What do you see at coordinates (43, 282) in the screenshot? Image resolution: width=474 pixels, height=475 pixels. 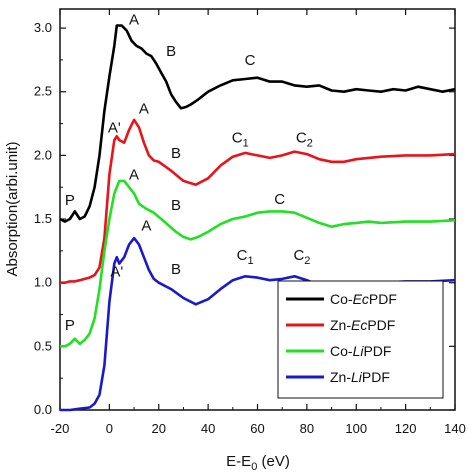 I see `y-tick-label: 1.0` at bounding box center [43, 282].